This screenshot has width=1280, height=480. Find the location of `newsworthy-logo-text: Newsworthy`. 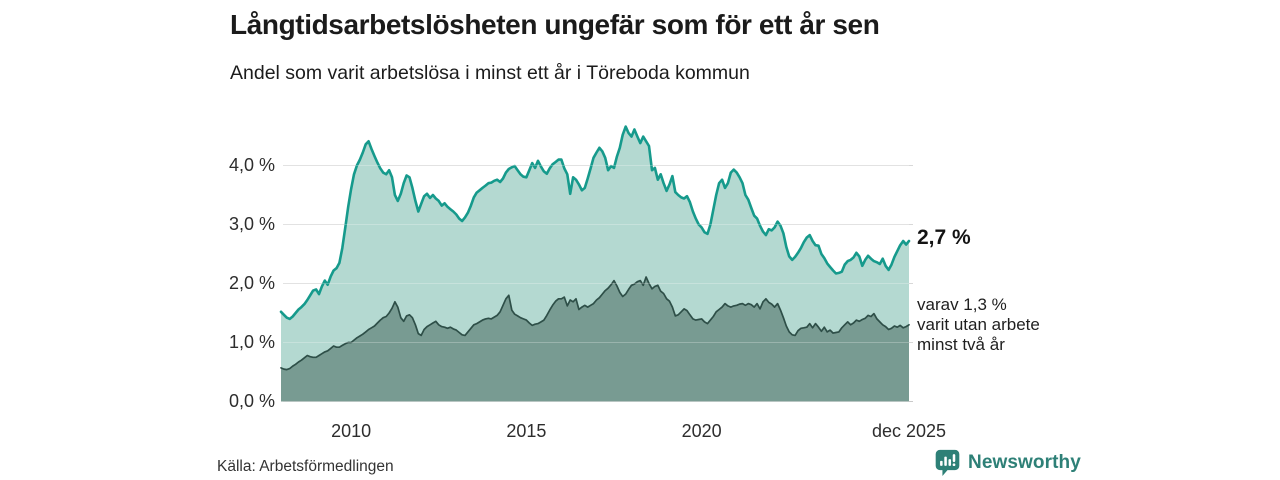

newsworthy-logo-text: Newsworthy is located at coordinates (1024, 462).